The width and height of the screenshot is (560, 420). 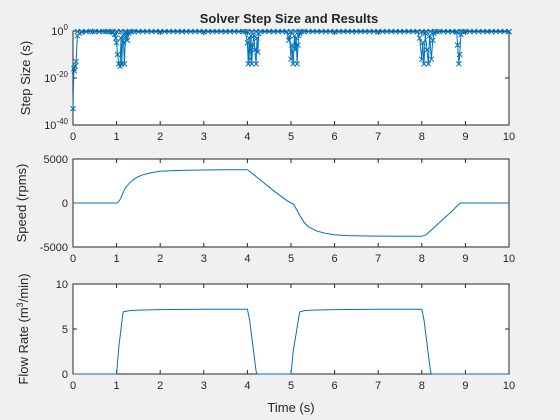 I want to click on step-size-ylabel: Step Size (s), so click(x=25, y=78).